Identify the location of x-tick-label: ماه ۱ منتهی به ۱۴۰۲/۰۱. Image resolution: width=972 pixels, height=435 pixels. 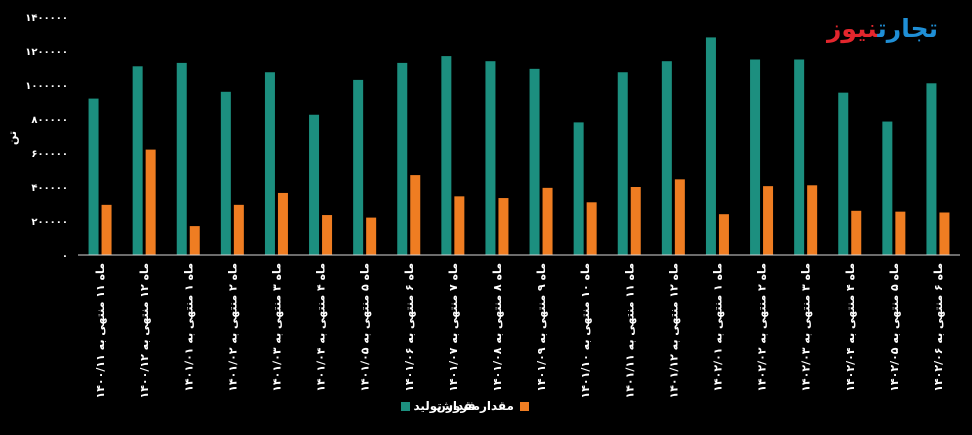
(717, 327).